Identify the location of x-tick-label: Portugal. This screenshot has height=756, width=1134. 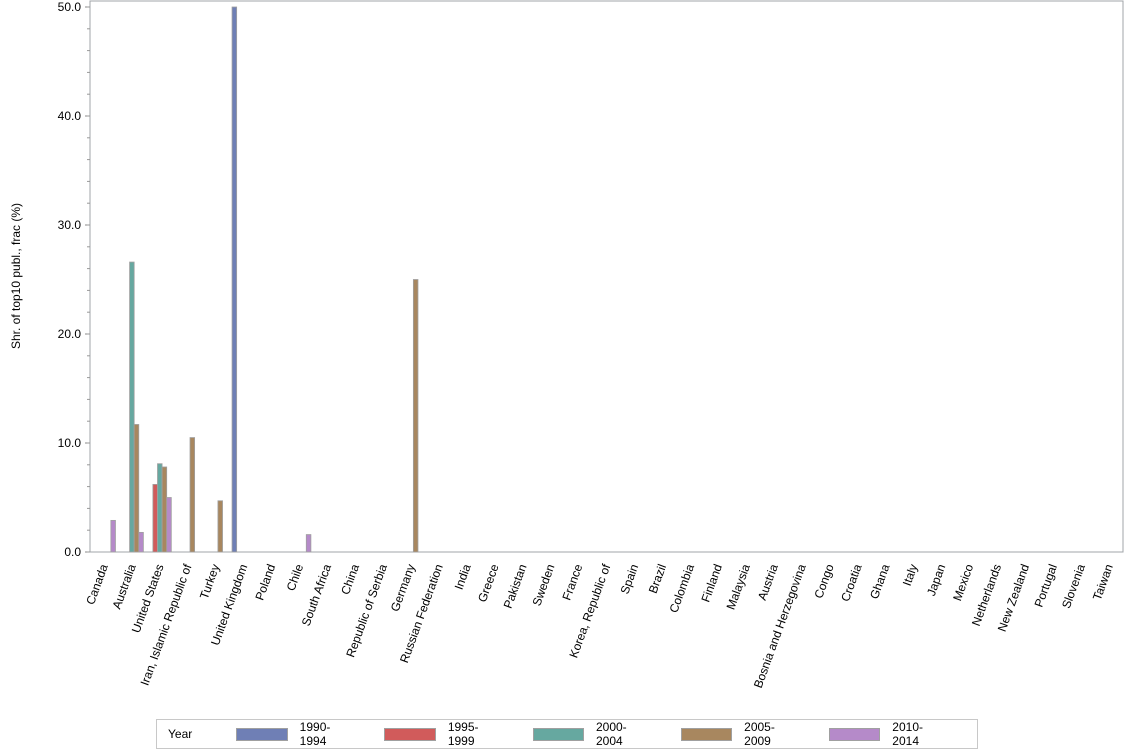
(1046, 585).